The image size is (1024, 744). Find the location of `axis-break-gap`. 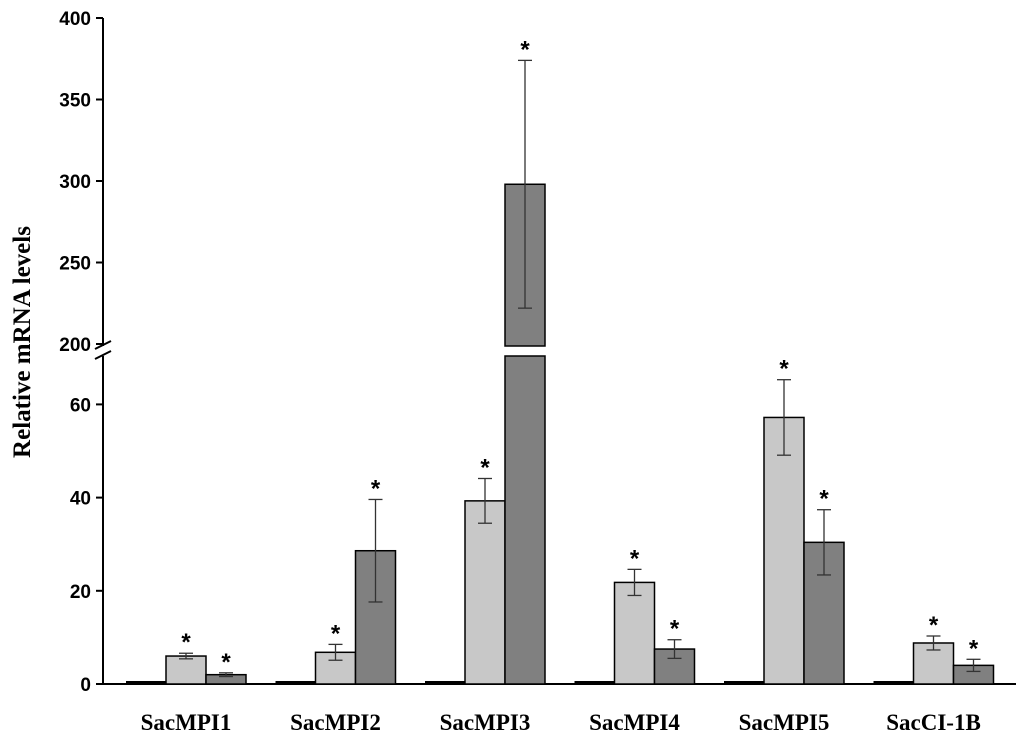

axis-break-gap is located at coordinates (525, 351).